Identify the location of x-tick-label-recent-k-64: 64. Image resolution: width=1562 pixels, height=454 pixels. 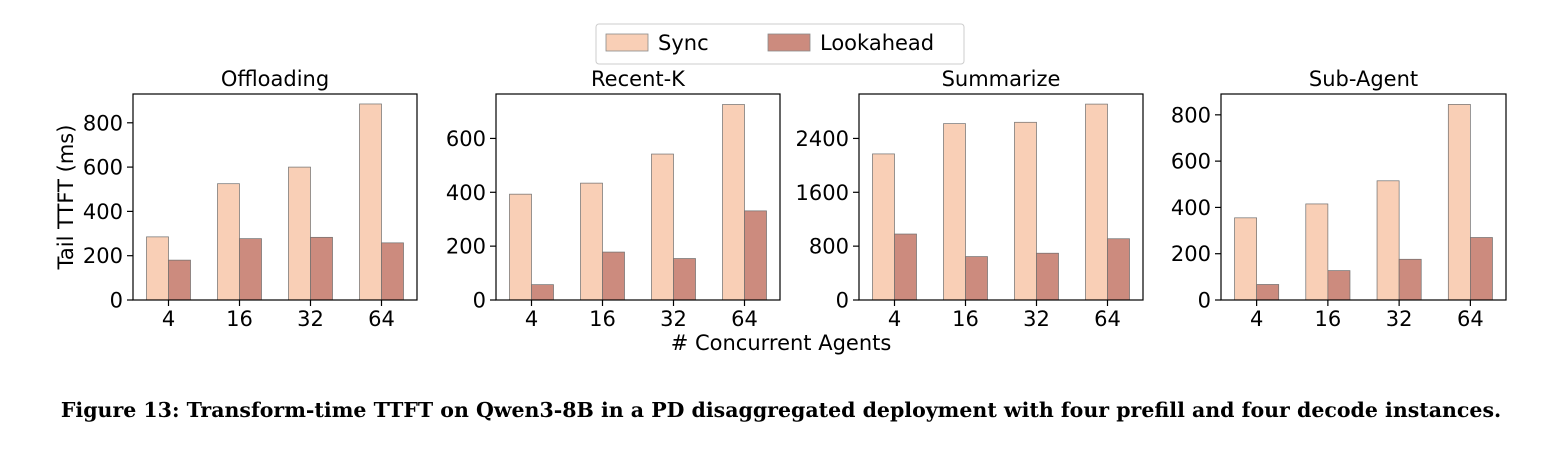
(744, 319).